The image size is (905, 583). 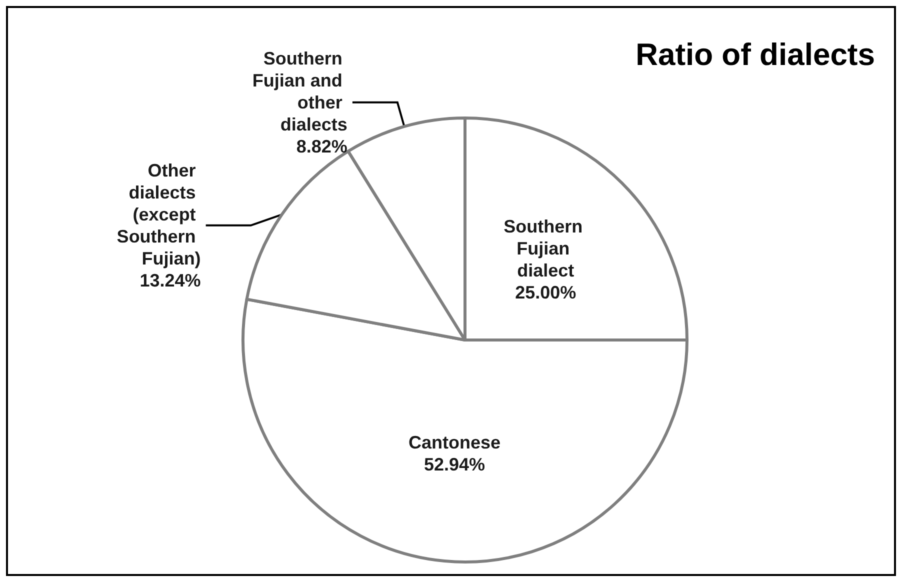 I want to click on data-label: 52.94%, so click(x=455, y=464).